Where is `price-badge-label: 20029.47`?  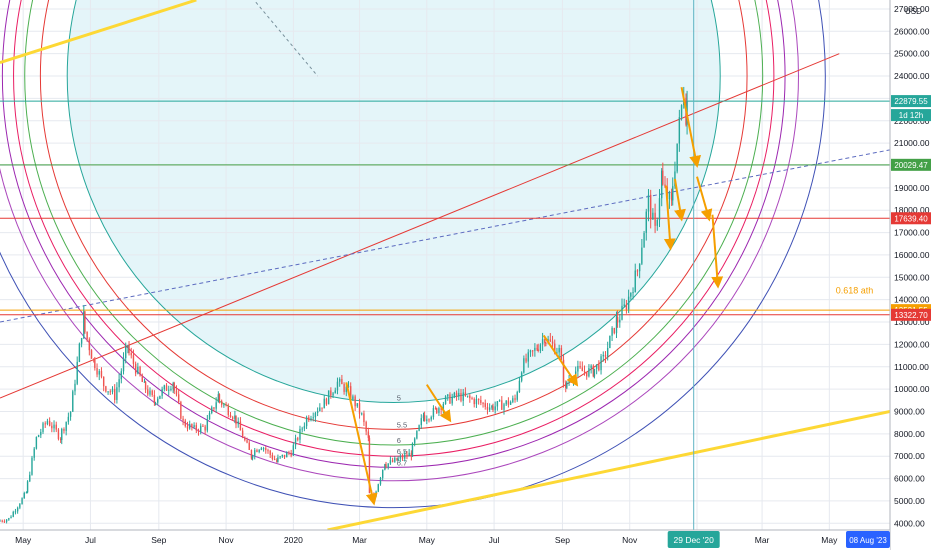 price-badge-label: 20029.47 is located at coordinates (911, 165).